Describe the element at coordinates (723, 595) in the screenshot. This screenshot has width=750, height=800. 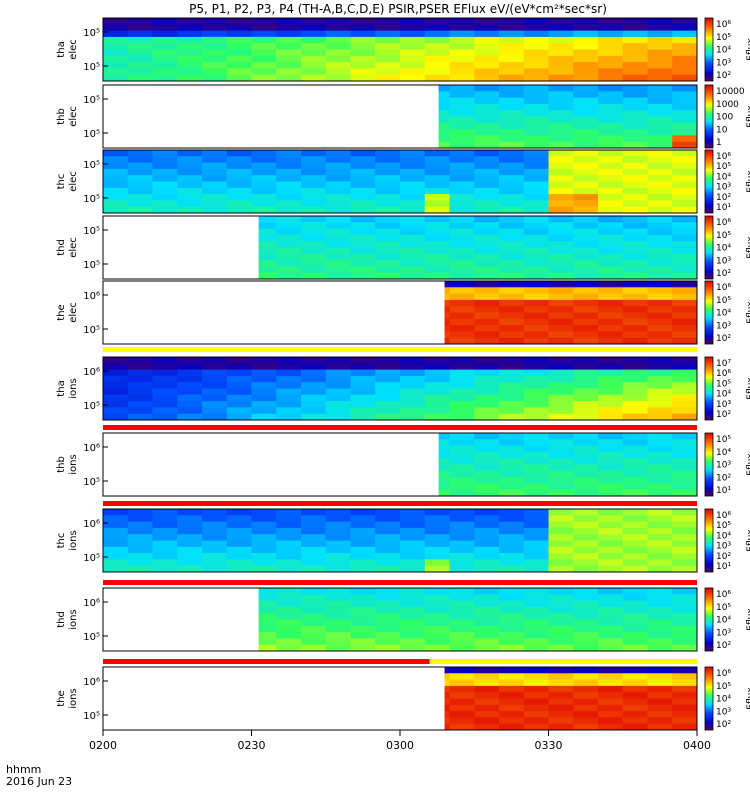
I see `colorbar-tick-label: 10⁶` at that location.